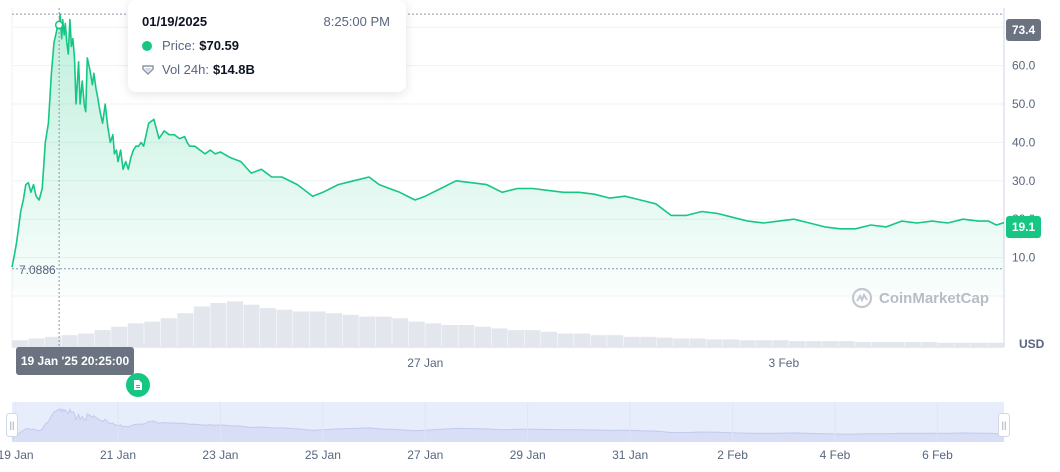 The width and height of the screenshot is (1060, 472). What do you see at coordinates (1024, 258) in the screenshot?
I see `y-tick-label: 10.0` at bounding box center [1024, 258].